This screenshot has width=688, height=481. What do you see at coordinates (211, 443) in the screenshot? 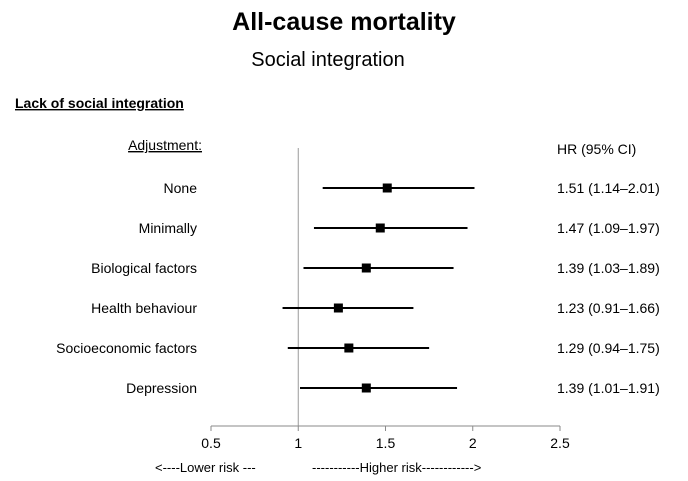
I see `x-tick-label: 0.5` at bounding box center [211, 443].